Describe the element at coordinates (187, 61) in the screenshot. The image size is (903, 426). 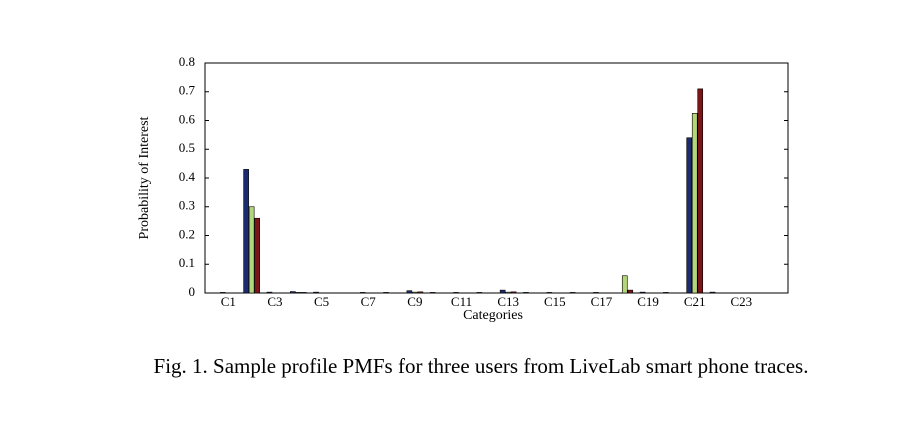
I see `y-tick-label: 0.8` at that location.